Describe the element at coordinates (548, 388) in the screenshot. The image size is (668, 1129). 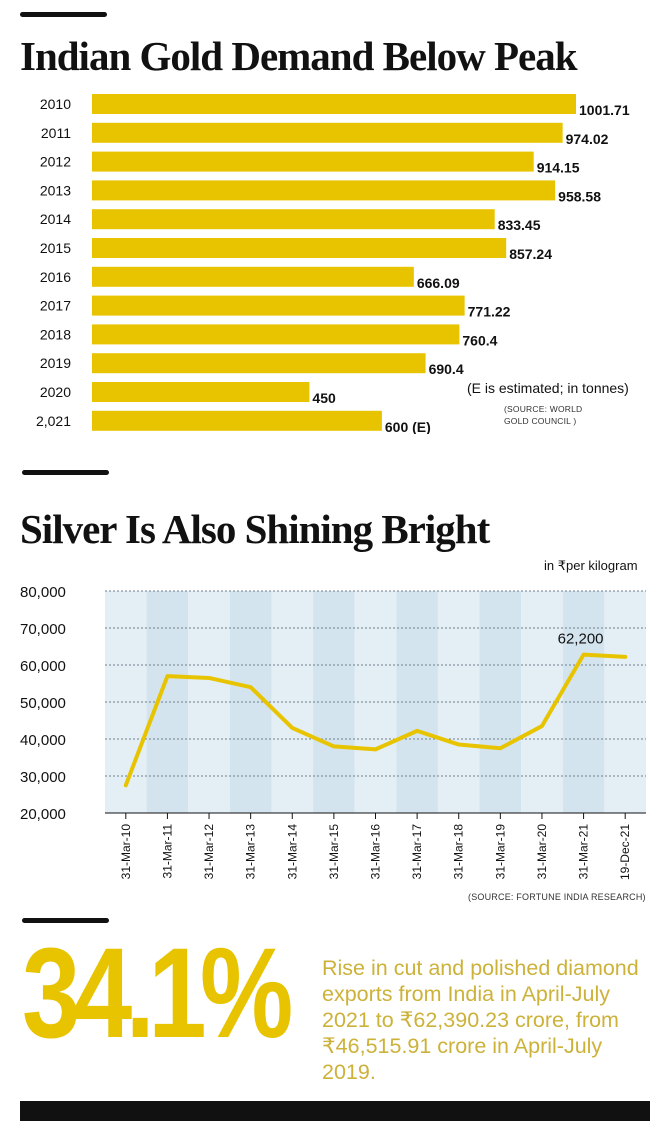
I see `gold-unit-note: (E is estimated; in tonnes)` at that location.